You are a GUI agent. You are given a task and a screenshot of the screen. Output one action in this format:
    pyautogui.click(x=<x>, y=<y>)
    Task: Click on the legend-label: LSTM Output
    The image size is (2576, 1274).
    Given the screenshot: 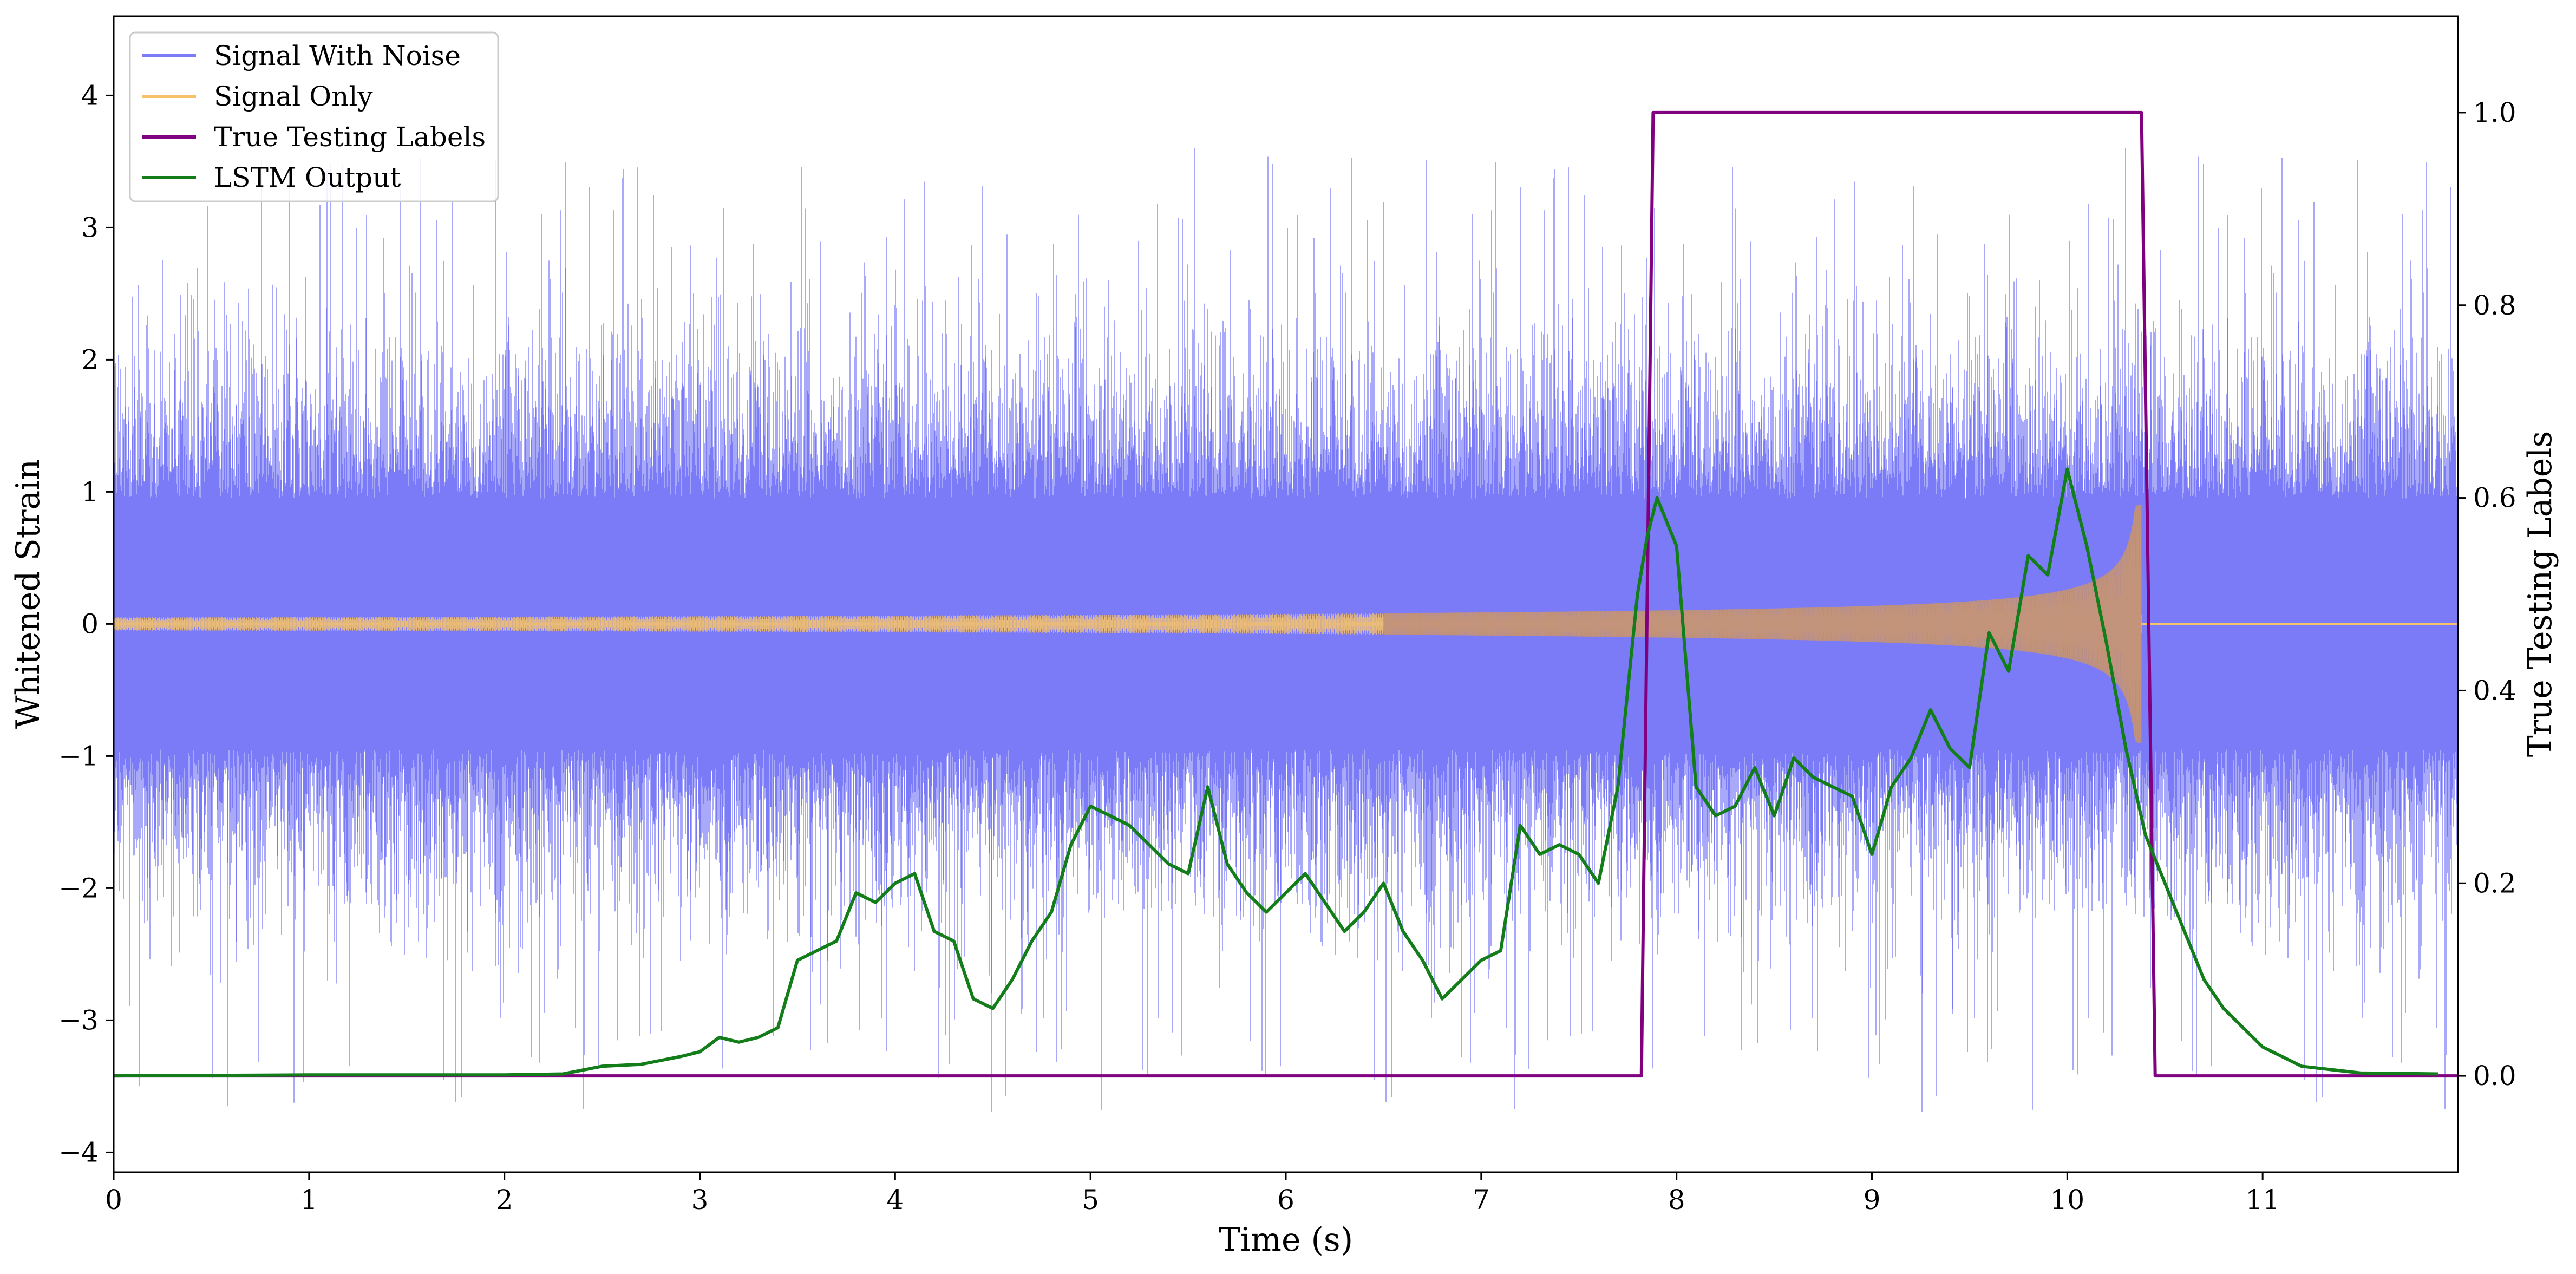 What is the action you would take?
    pyautogui.click(x=307, y=177)
    